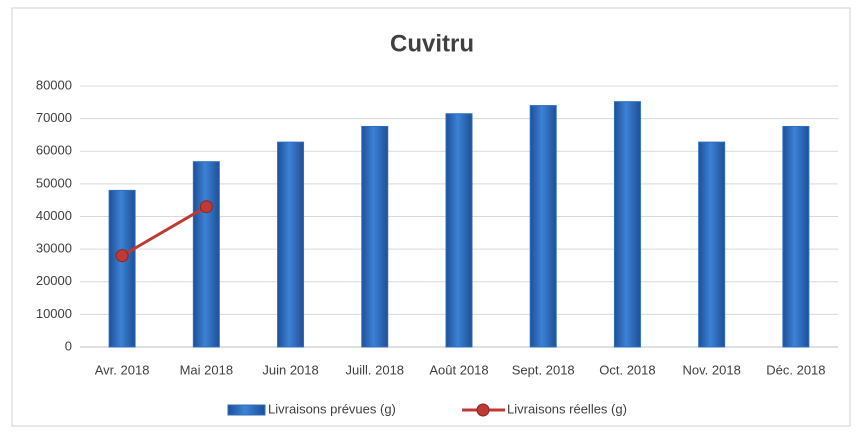  Describe the element at coordinates (54, 84) in the screenshot. I see `y-tick-label: 80000` at that location.